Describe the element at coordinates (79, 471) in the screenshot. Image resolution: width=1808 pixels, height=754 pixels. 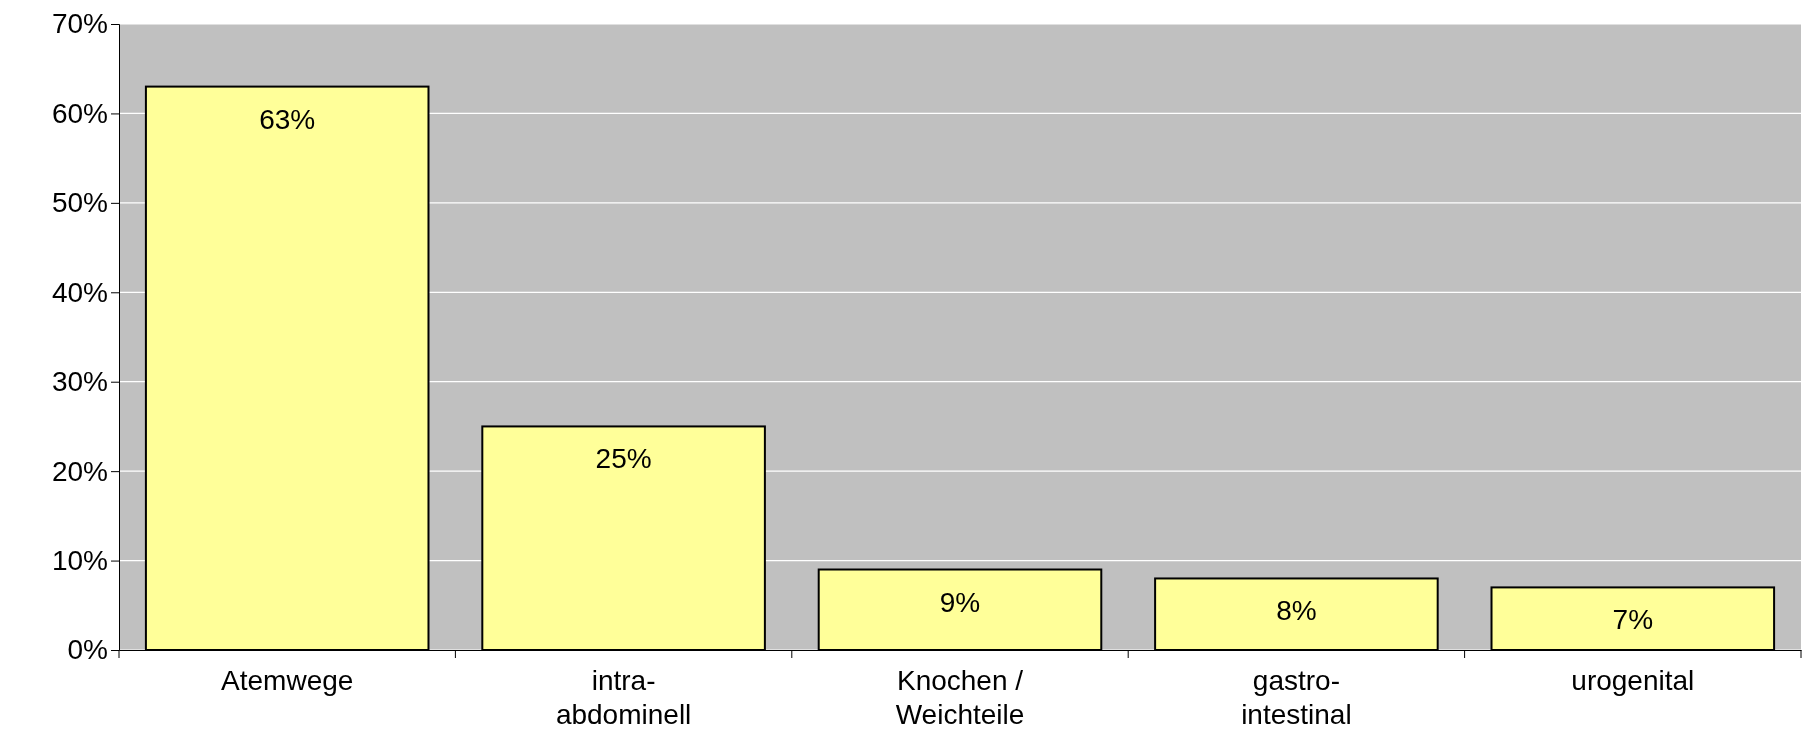
I see `y-tick-label: 20%` at that location.